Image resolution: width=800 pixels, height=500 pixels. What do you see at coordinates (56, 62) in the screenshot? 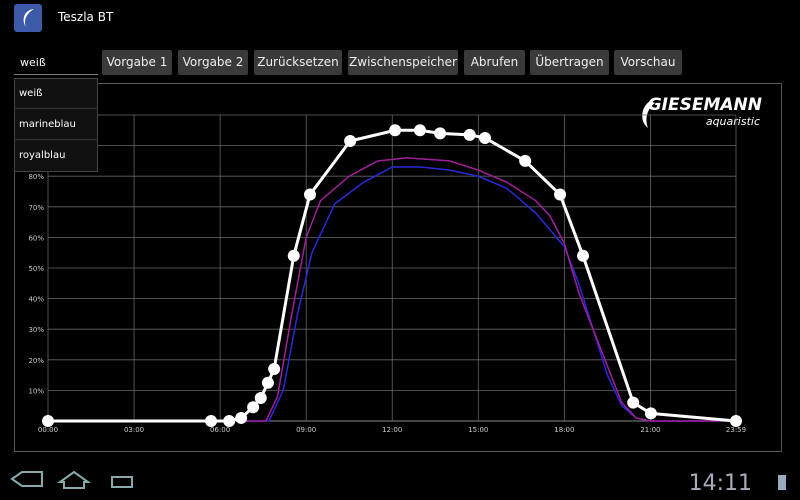
I see `channel-select: weiß` at bounding box center [56, 62].